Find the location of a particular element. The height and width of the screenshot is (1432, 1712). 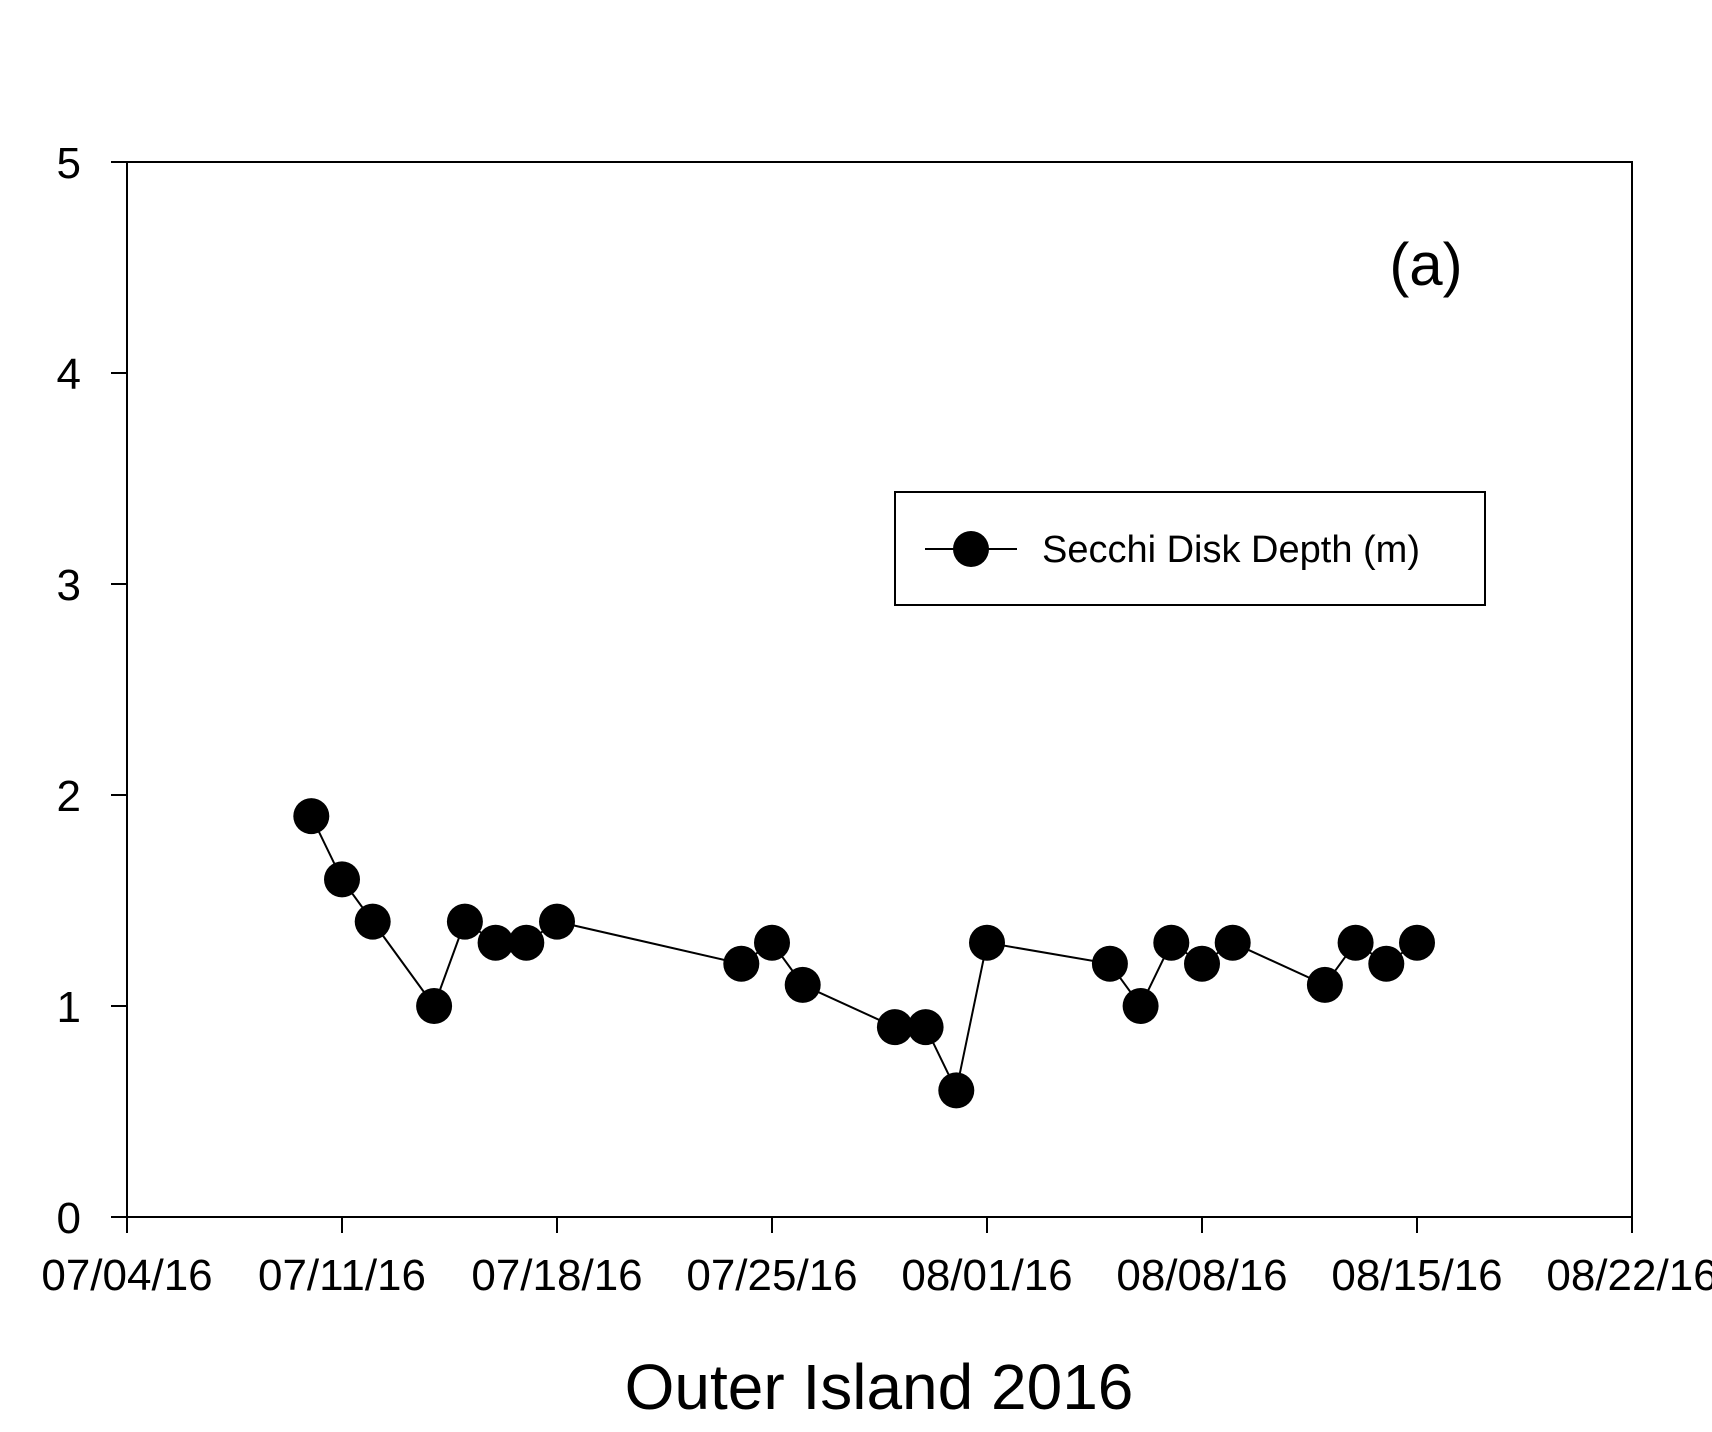

x-tick-label: 08/15/16 is located at coordinates (1416, 1275).